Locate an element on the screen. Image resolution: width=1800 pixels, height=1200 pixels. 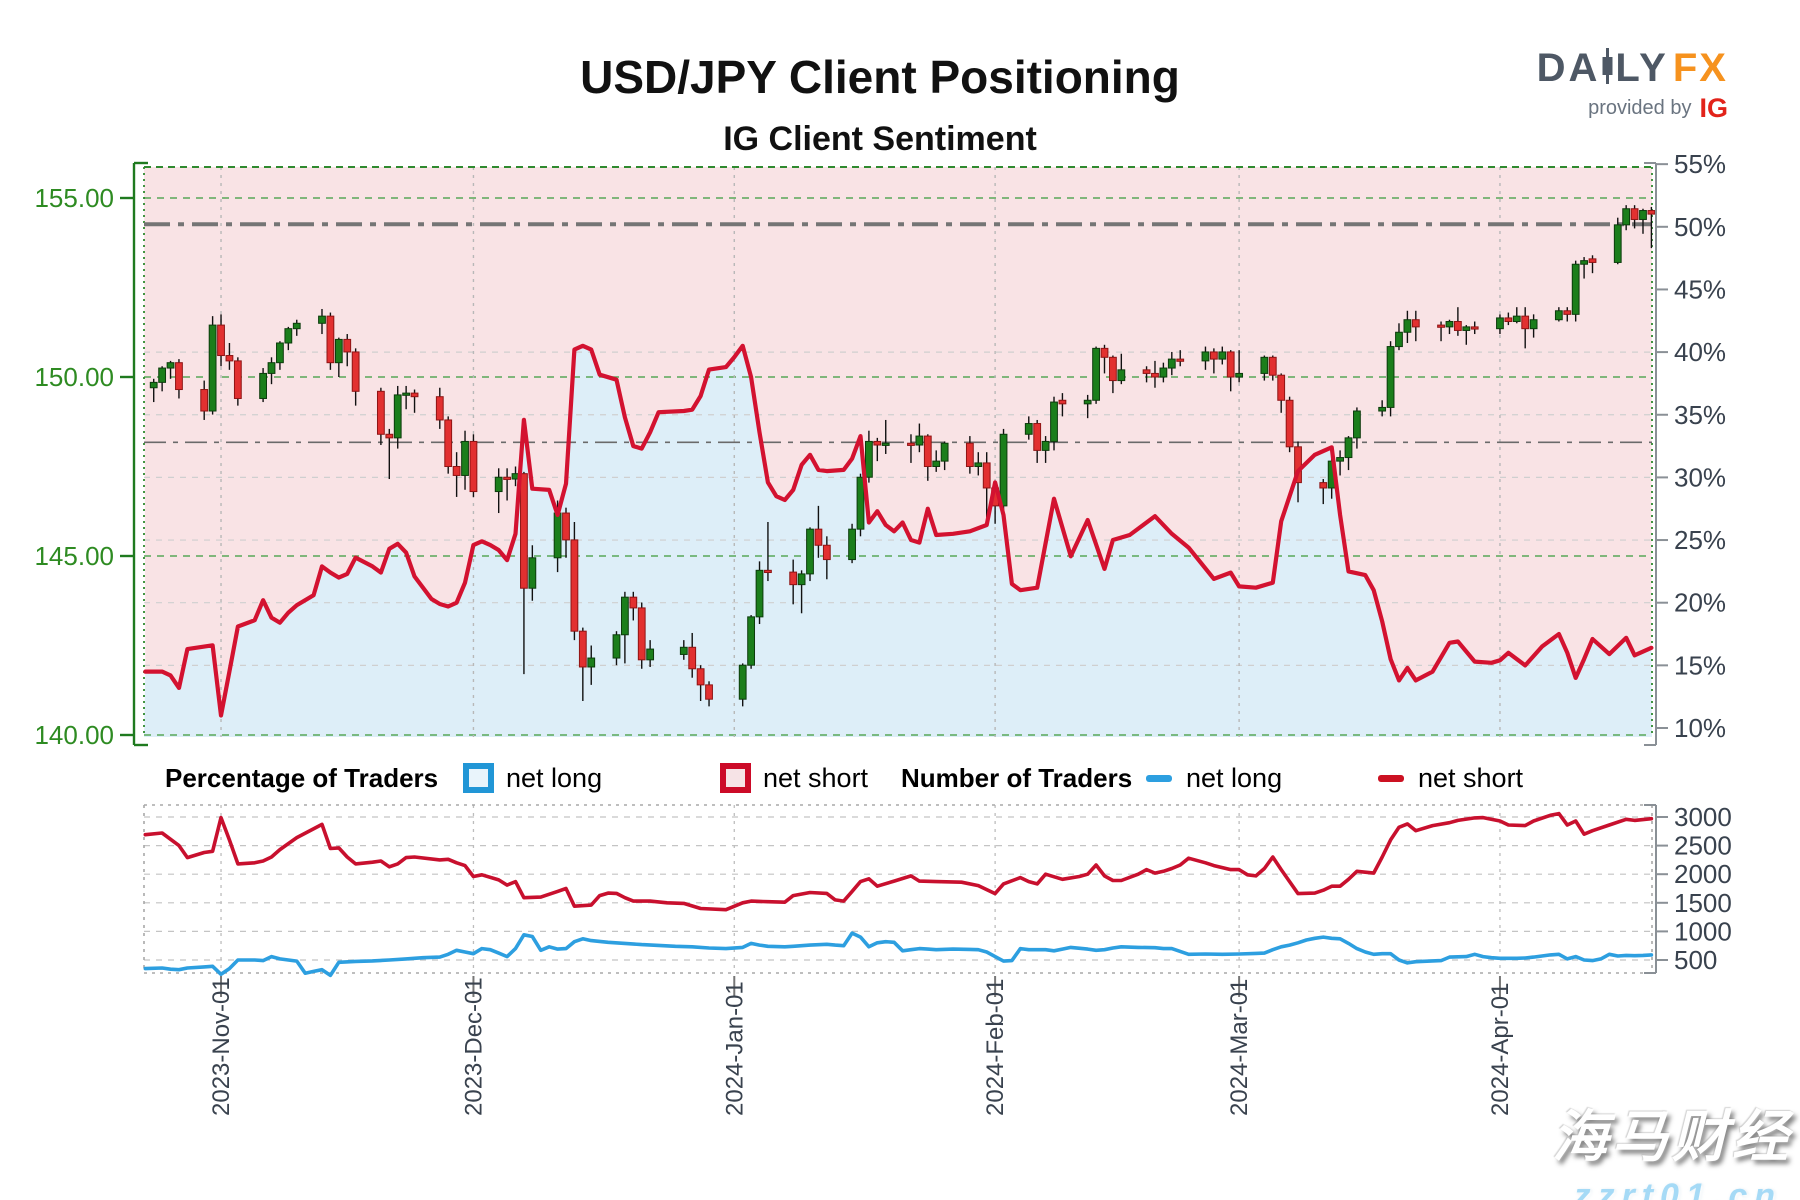
svg-text: 25% is located at coordinates (1700, 540).